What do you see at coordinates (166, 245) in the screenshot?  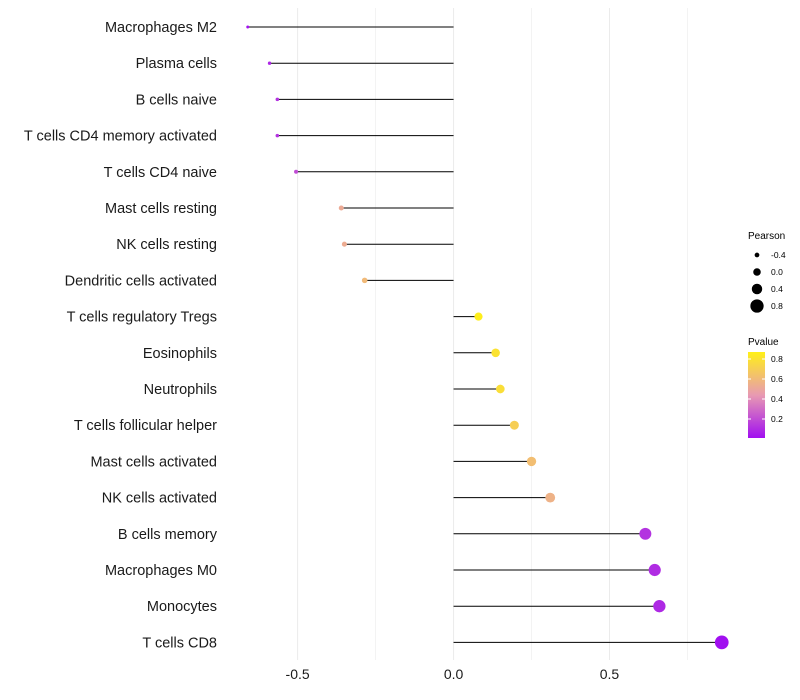 I see `y-tick-label: NK cells resting` at bounding box center [166, 245].